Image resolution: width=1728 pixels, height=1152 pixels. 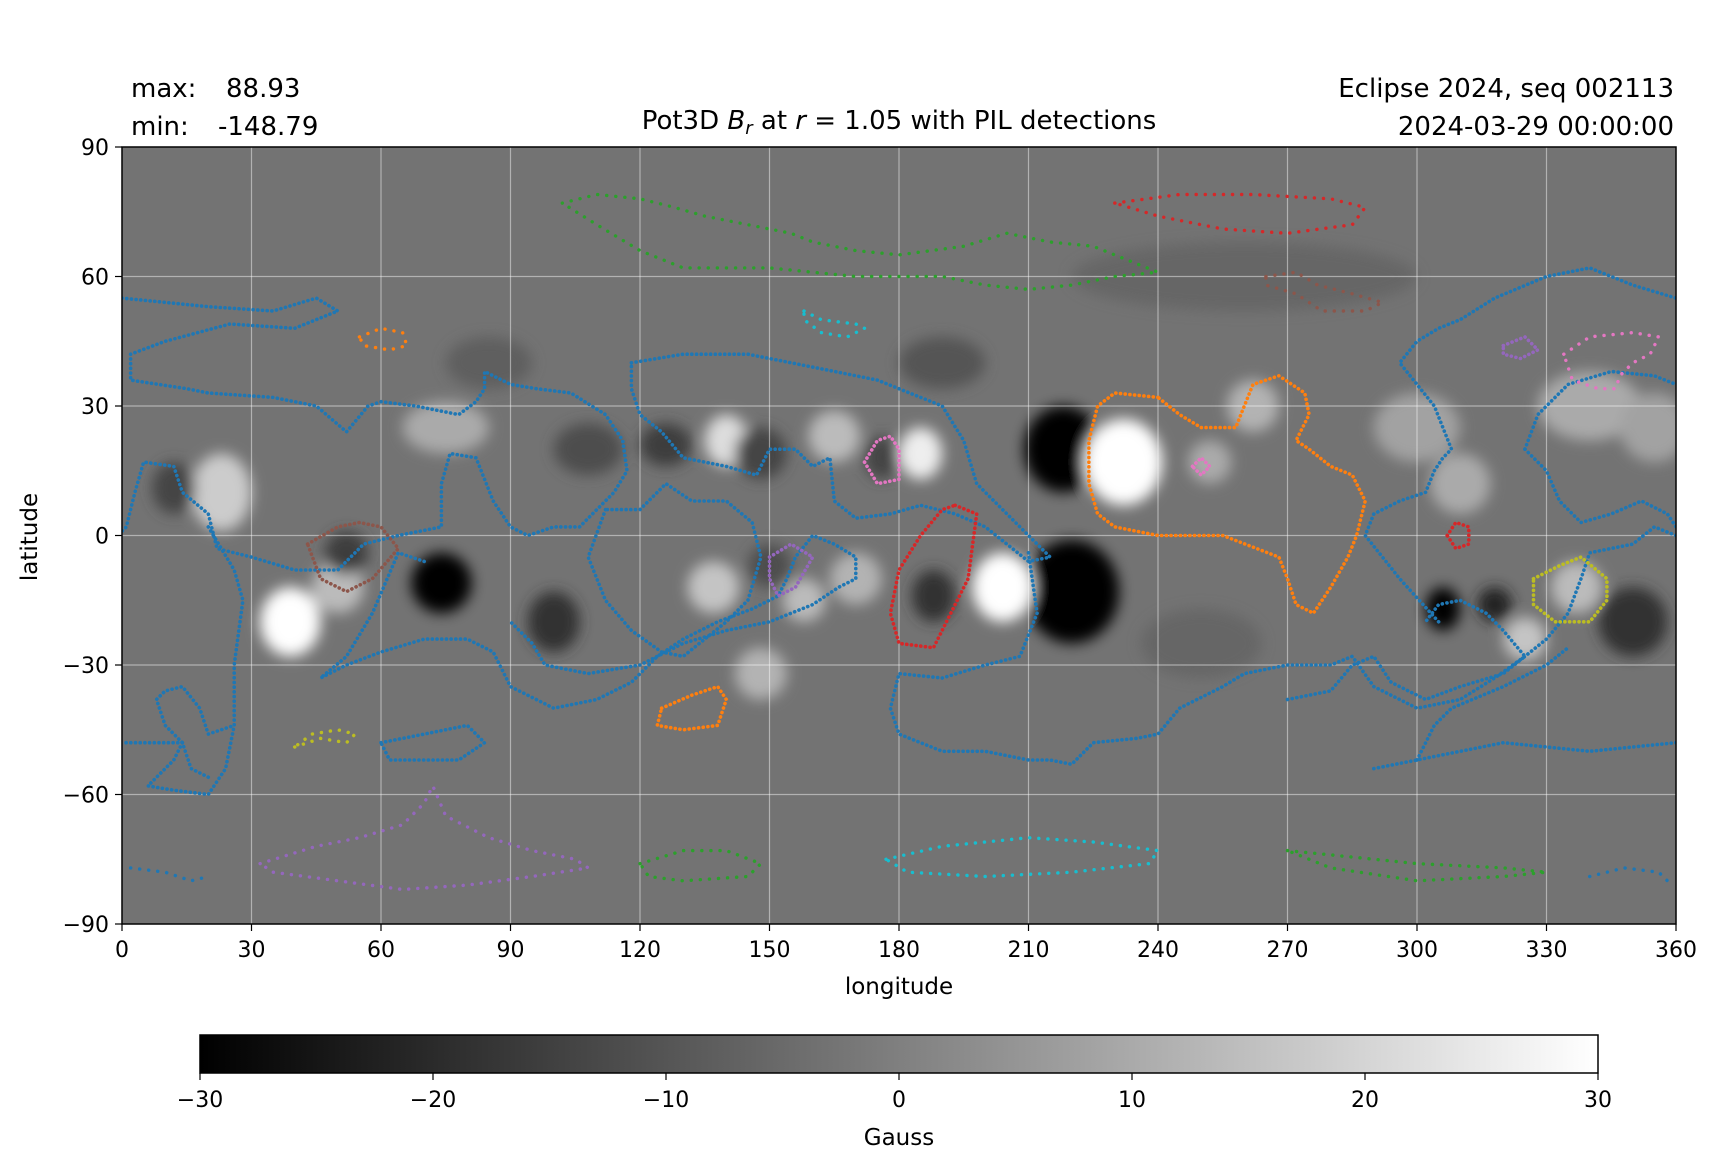 What do you see at coordinates (86, 925) in the screenshot?
I see `y-tick-label: −90` at bounding box center [86, 925].